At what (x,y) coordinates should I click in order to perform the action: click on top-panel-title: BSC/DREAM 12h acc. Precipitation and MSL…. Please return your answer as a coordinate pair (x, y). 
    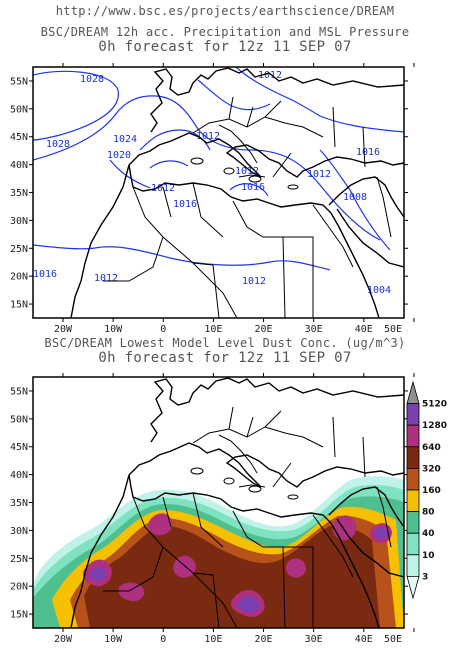
    Looking at the image, I should click on (225, 32).